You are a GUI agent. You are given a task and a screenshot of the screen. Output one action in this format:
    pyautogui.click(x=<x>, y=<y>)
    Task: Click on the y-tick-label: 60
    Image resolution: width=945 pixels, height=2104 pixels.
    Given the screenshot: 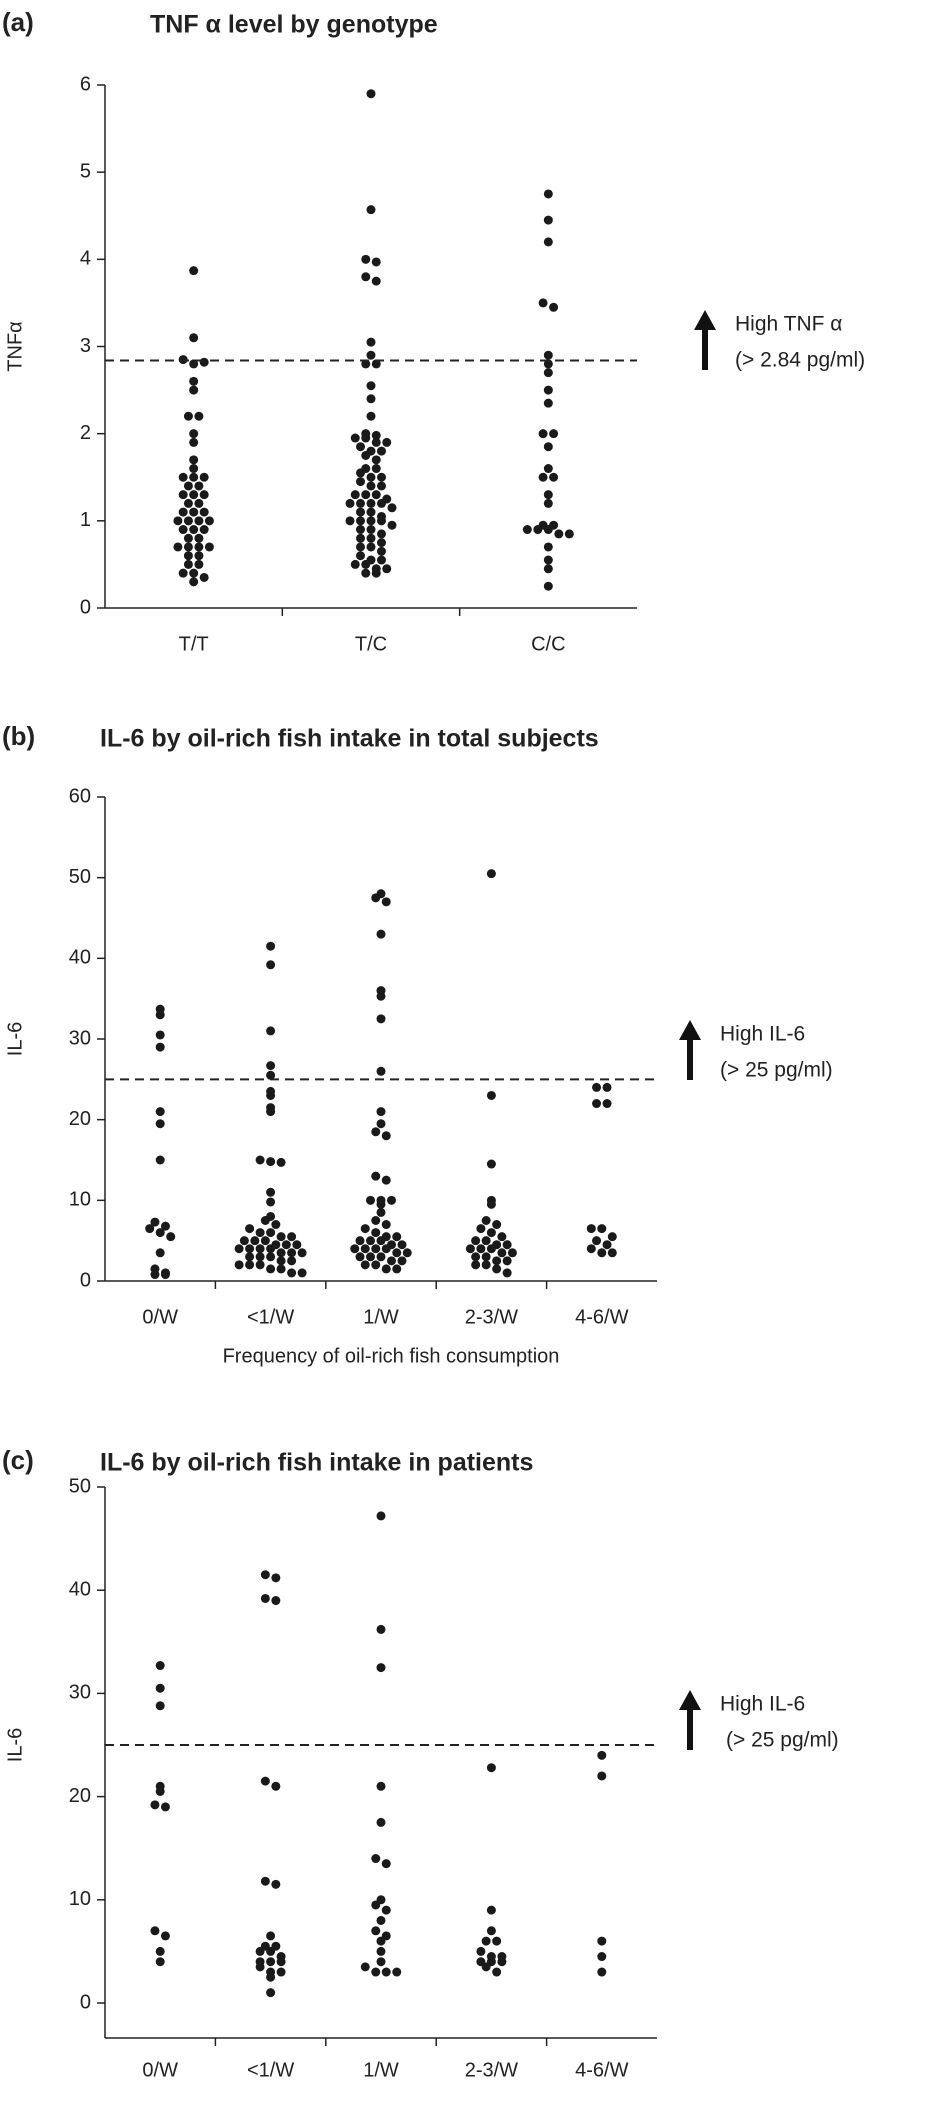 What is the action you would take?
    pyautogui.click(x=80, y=796)
    